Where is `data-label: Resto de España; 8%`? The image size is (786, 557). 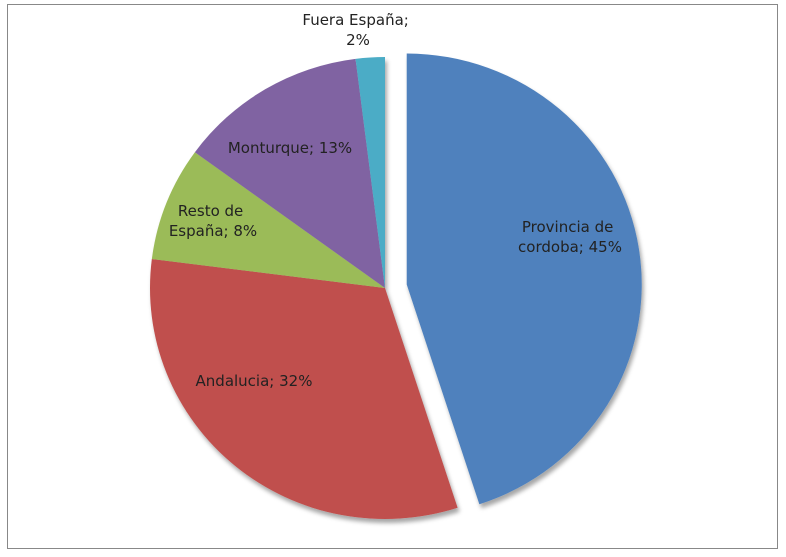 data-label: Resto de España; 8% is located at coordinates (213, 221).